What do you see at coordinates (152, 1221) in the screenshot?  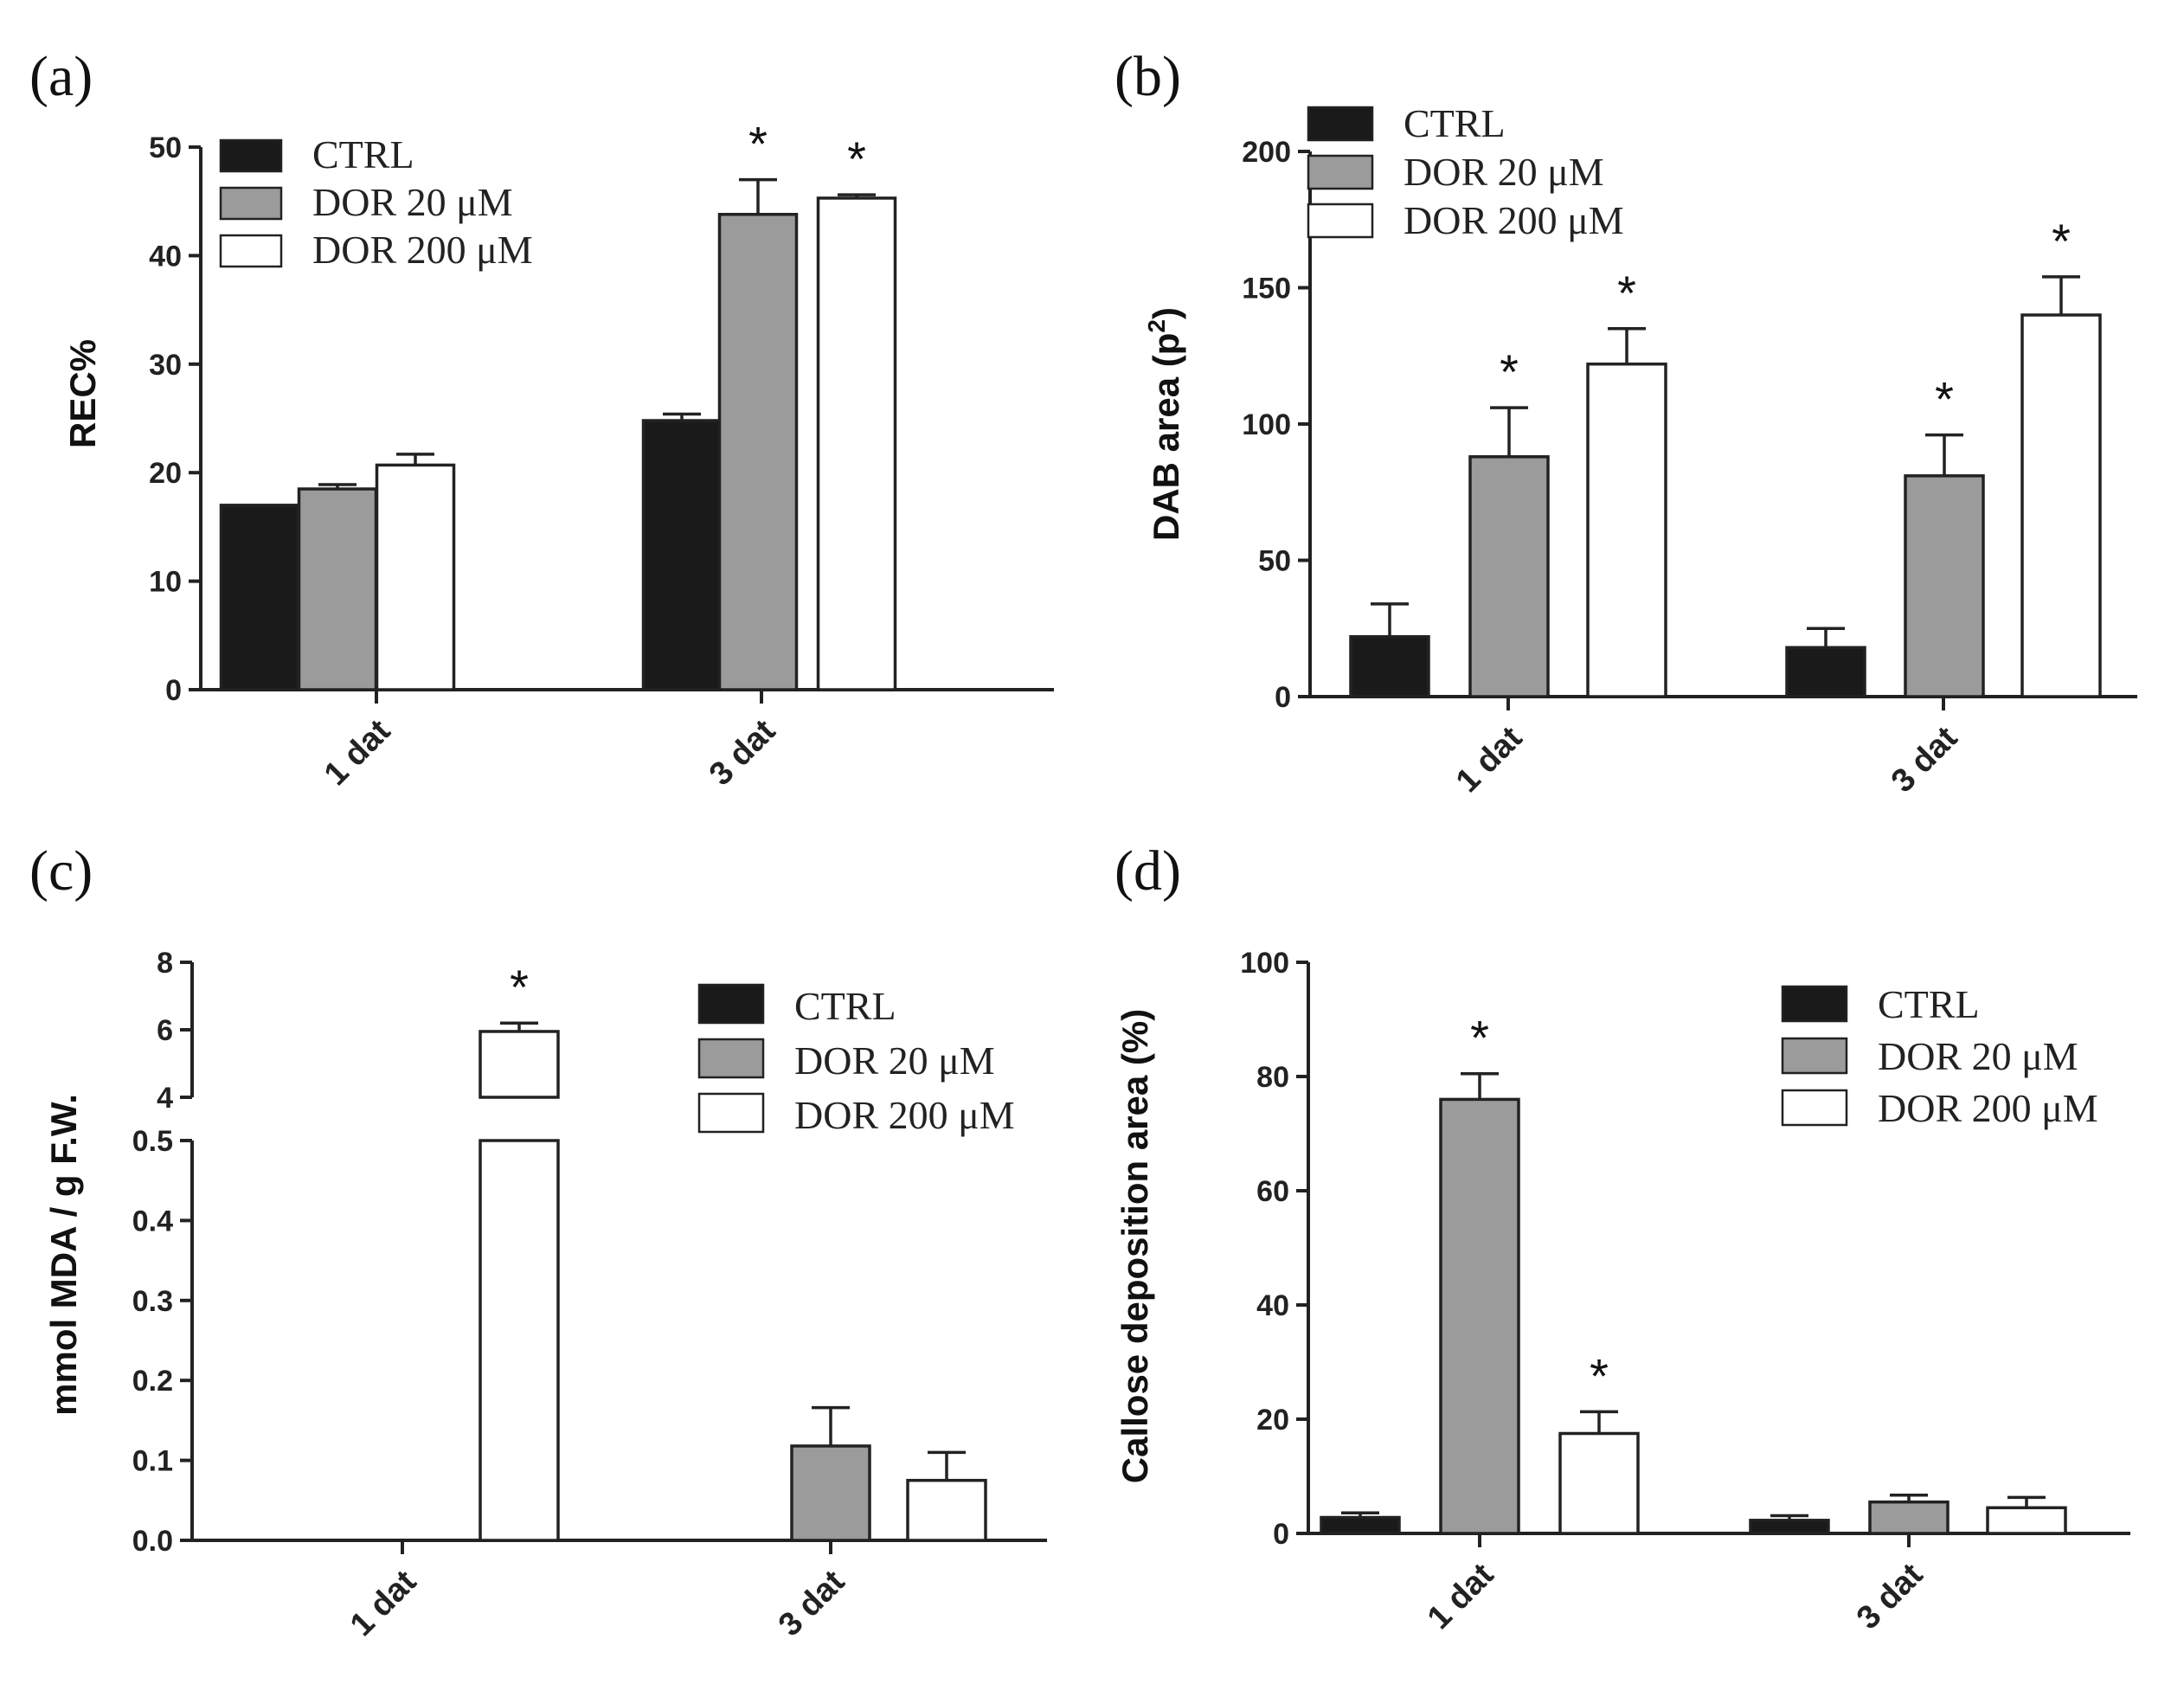 I see `y-tick-label: 0.4` at bounding box center [152, 1221].